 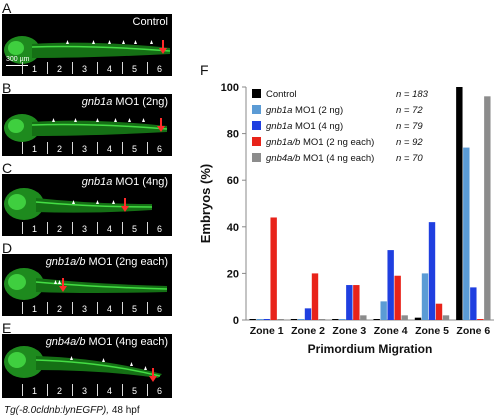 What do you see at coordinates (391, 331) in the screenshot?
I see `x-tick-label: Zone 4` at bounding box center [391, 331].